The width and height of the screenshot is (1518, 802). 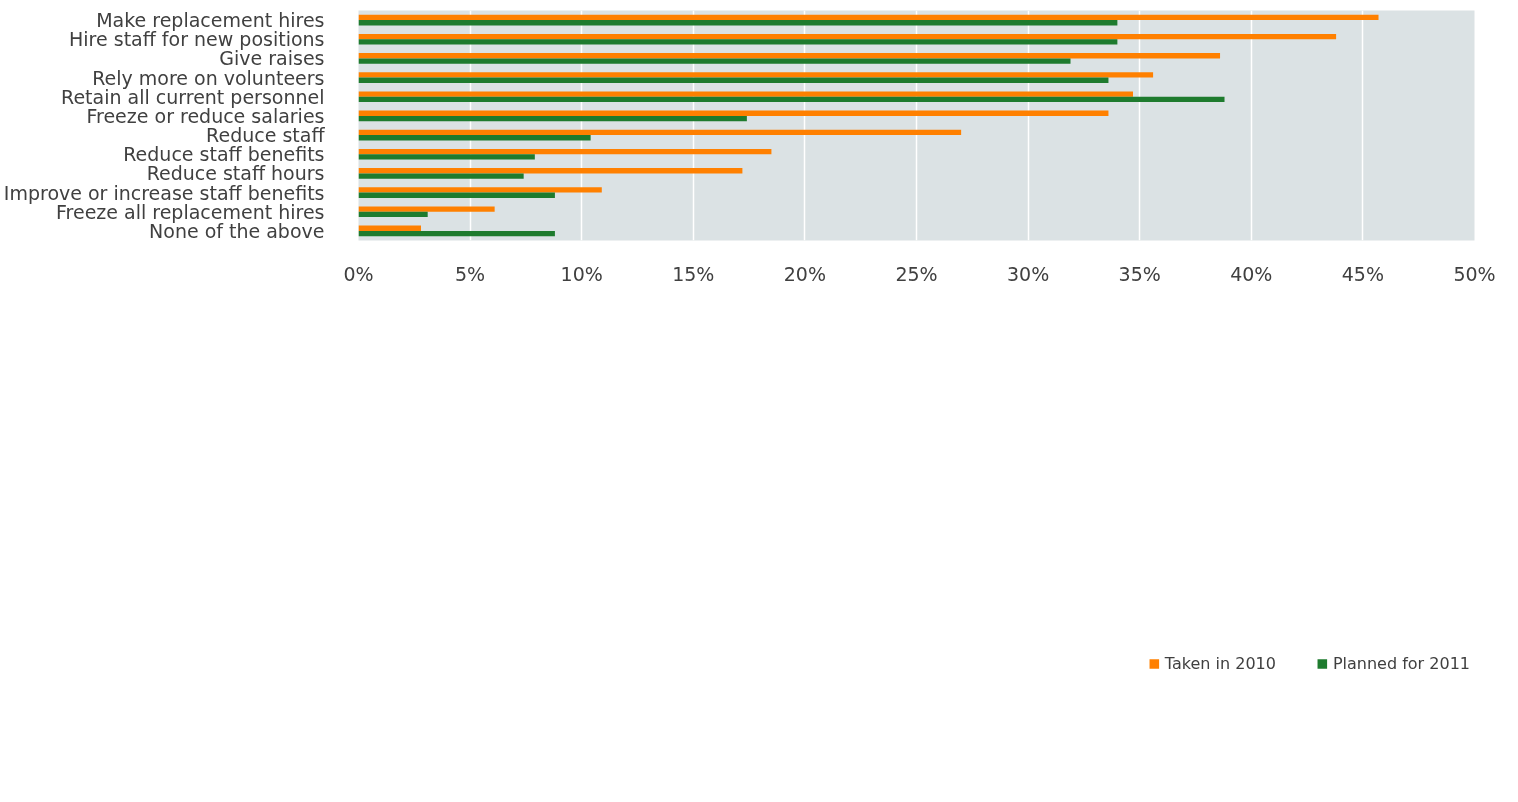 I want to click on x-tick-label: 45%, so click(x=1363, y=273).